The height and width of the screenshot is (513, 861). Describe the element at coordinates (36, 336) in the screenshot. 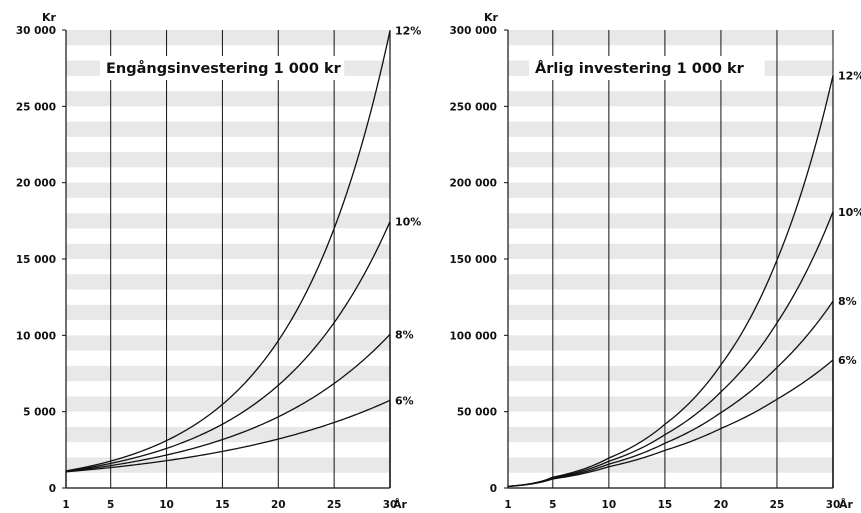

I see `y-tick-label: 10 000` at that location.